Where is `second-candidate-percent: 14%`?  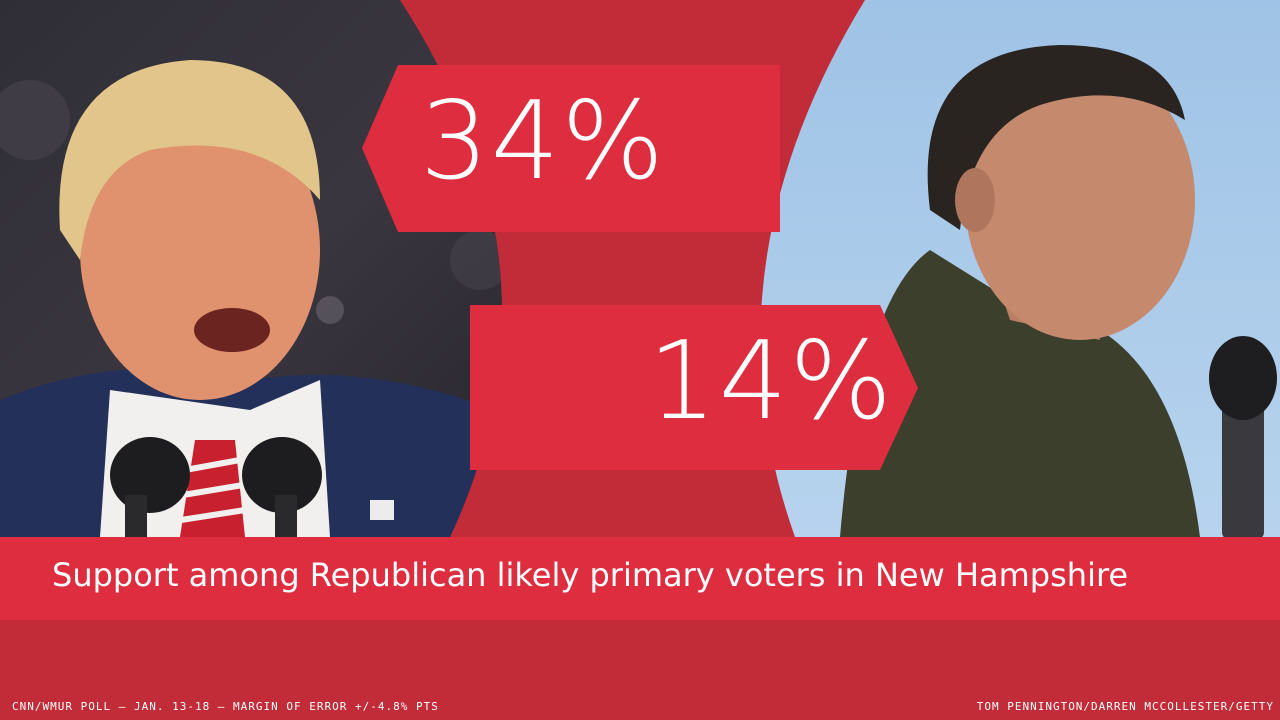
second-candidate-percent: 14% is located at coordinates (771, 381).